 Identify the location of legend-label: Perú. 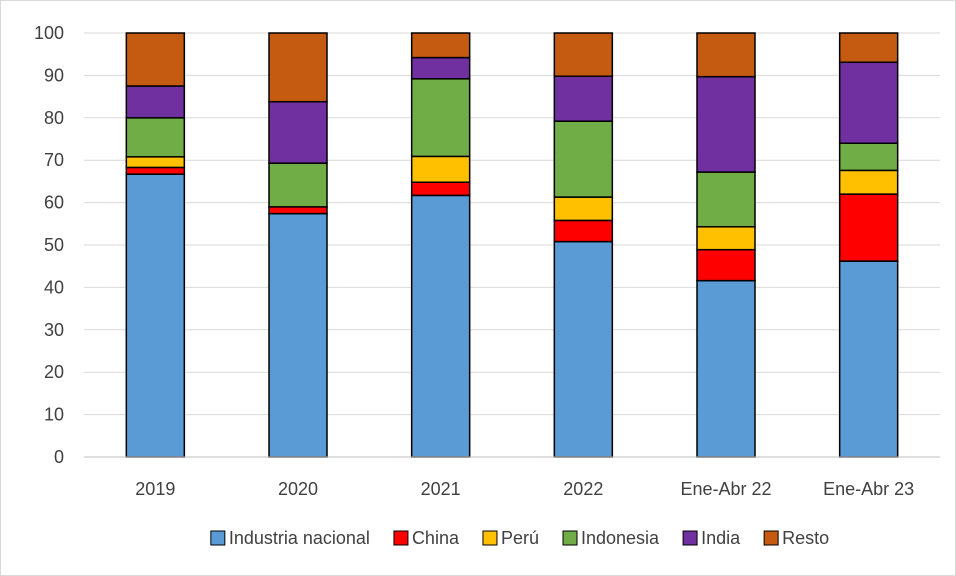
(520, 538).